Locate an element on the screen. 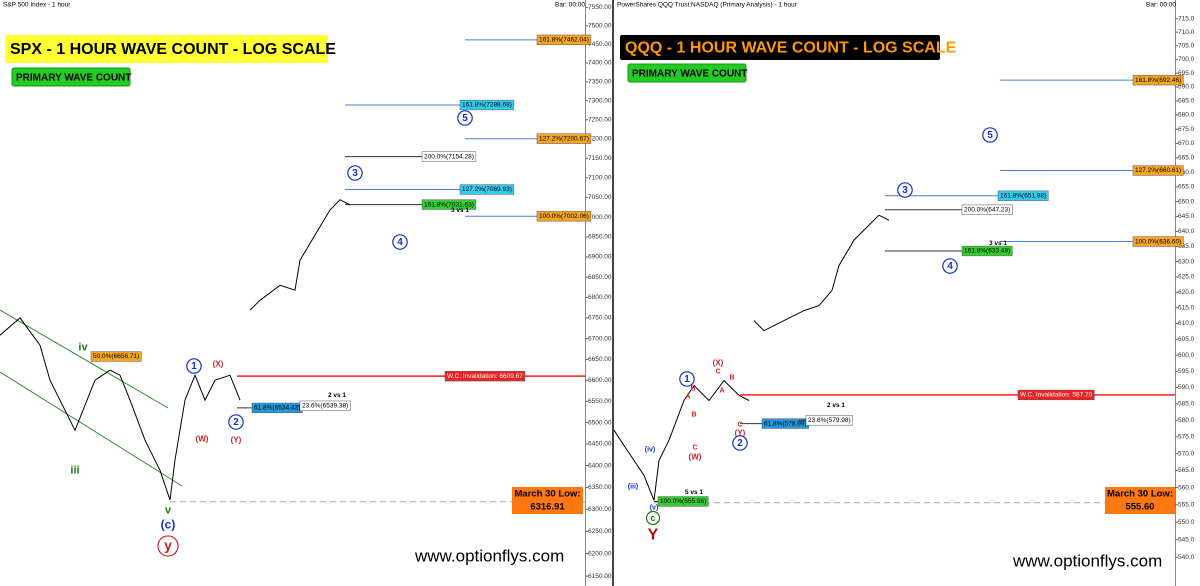 This screenshot has height=586, width=1200. y-tick-label: 715.0 is located at coordinates (1186, 18).